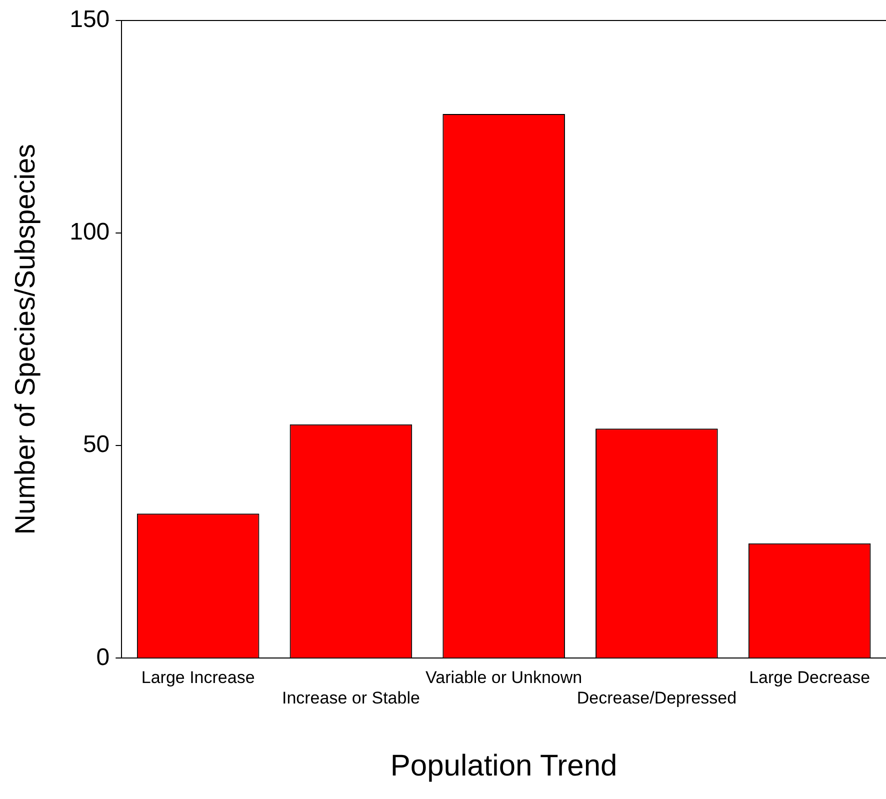 This screenshot has width=886, height=799. Describe the element at coordinates (504, 765) in the screenshot. I see `x-axis-title: Population Trend` at that location.